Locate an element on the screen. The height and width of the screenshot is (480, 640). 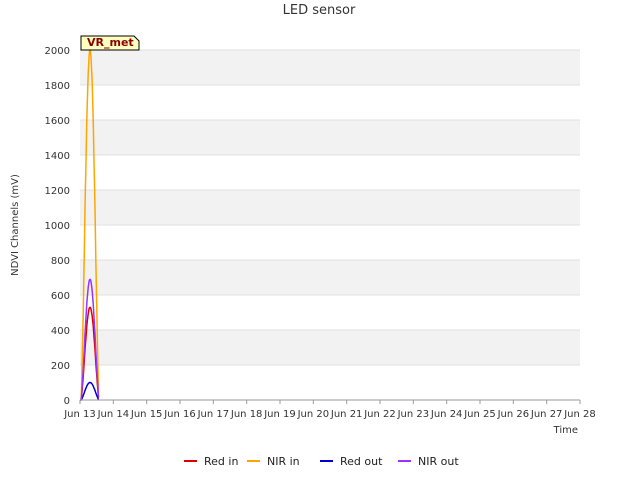
legend-label: Red out is located at coordinates (361, 461).